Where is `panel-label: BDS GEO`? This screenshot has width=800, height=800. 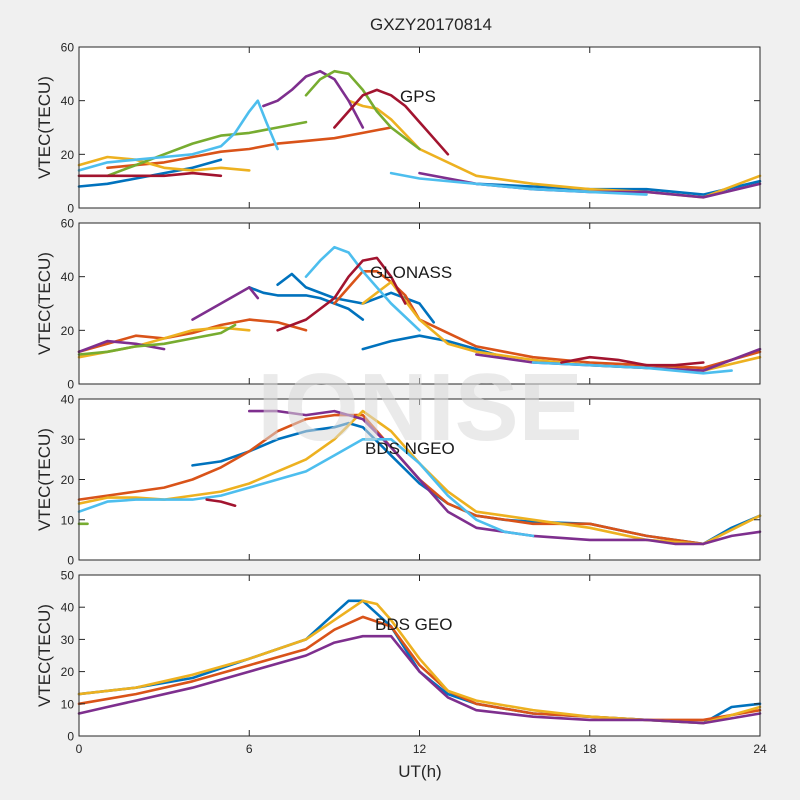 panel-label: BDS GEO is located at coordinates (413, 624).